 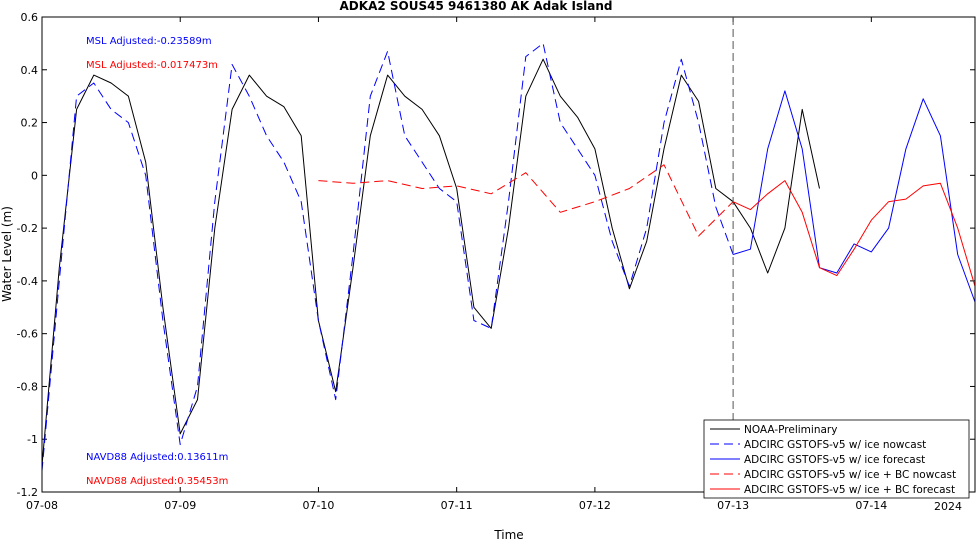 I want to click on legend-entry: ADCIRC GSTOFS-v5 w/ ice + BC forecast, so click(x=849, y=490).